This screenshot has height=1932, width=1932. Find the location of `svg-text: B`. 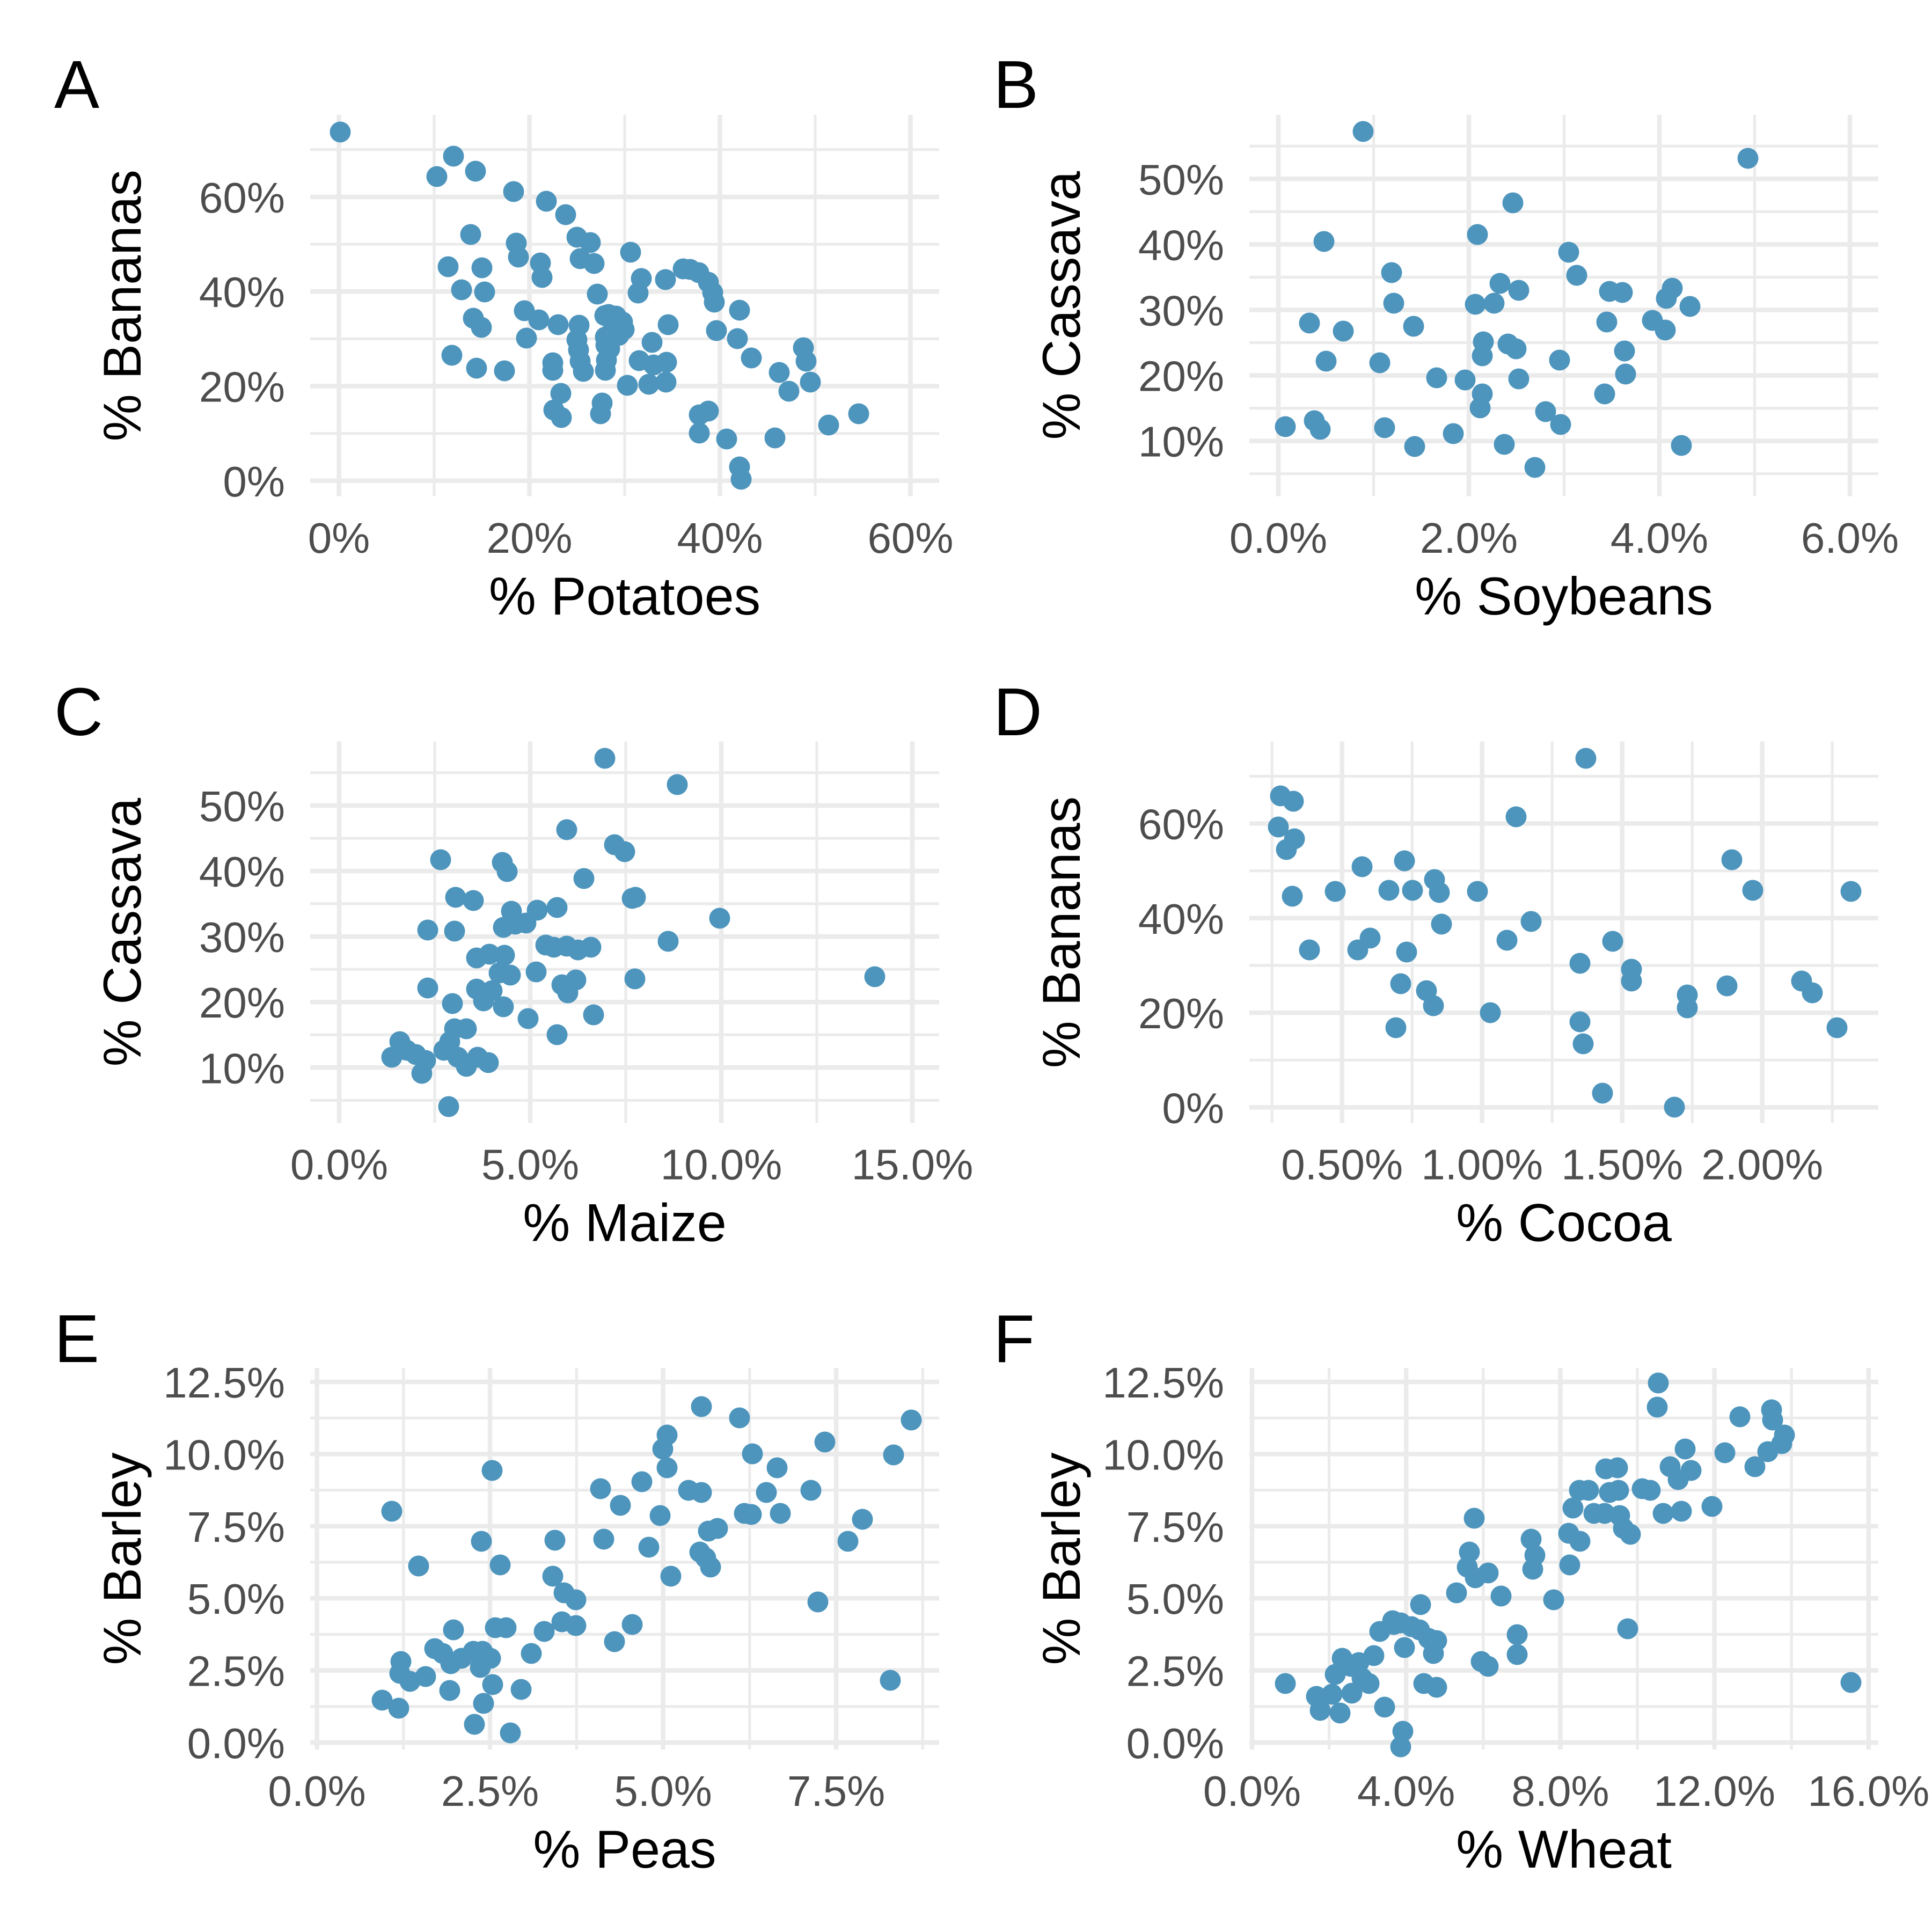

svg-text: B is located at coordinates (1015, 84).